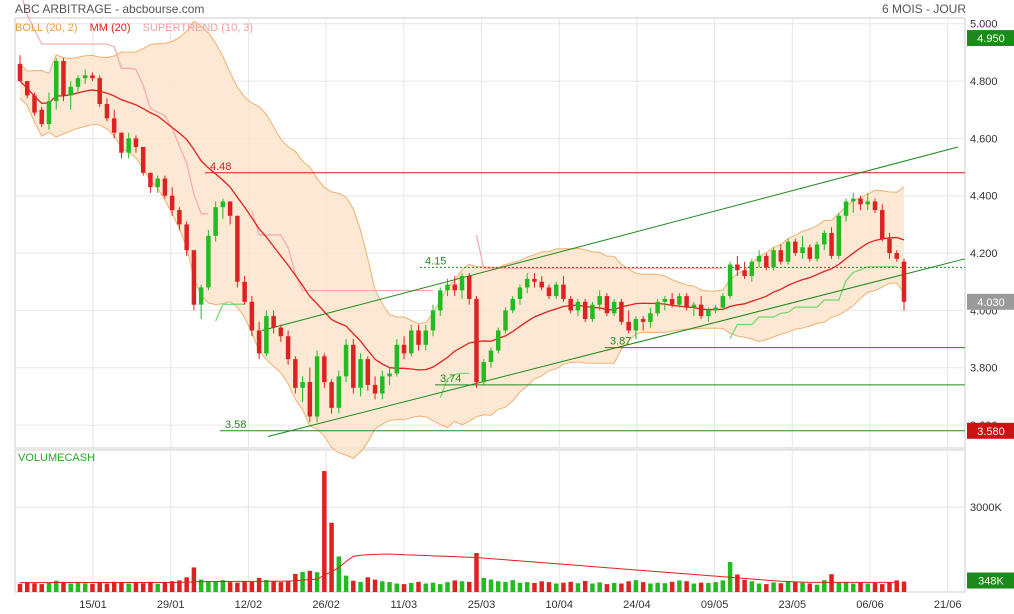  Describe the element at coordinates (450, 379) in the screenshot. I see `level-label: 3.74` at that location.